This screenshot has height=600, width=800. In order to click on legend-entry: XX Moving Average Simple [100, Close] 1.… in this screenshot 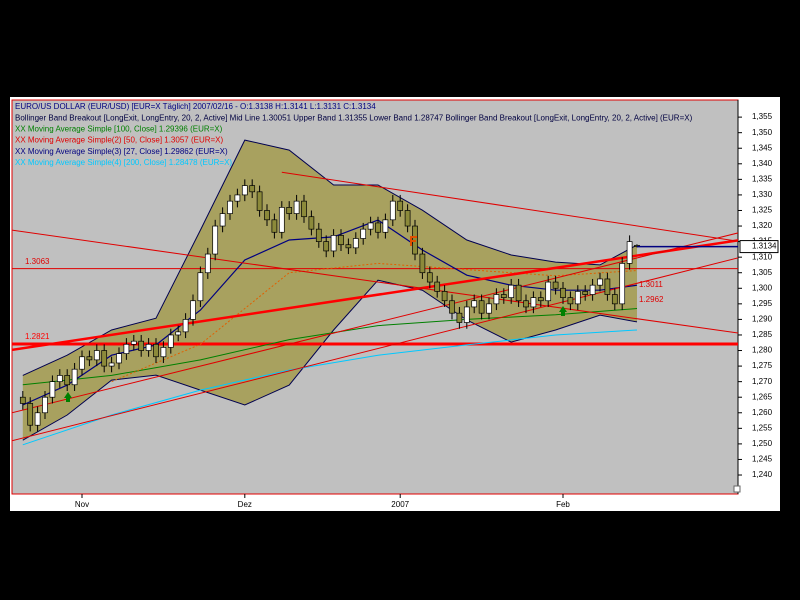, I will do `click(119, 129)`.